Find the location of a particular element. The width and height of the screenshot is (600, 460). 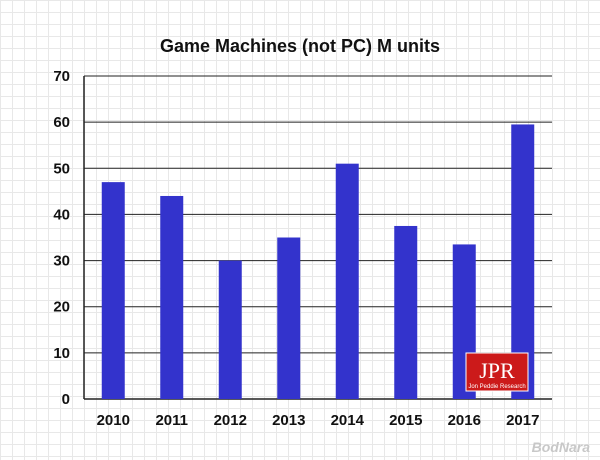

y-tick-label: 60 is located at coordinates (61, 122).